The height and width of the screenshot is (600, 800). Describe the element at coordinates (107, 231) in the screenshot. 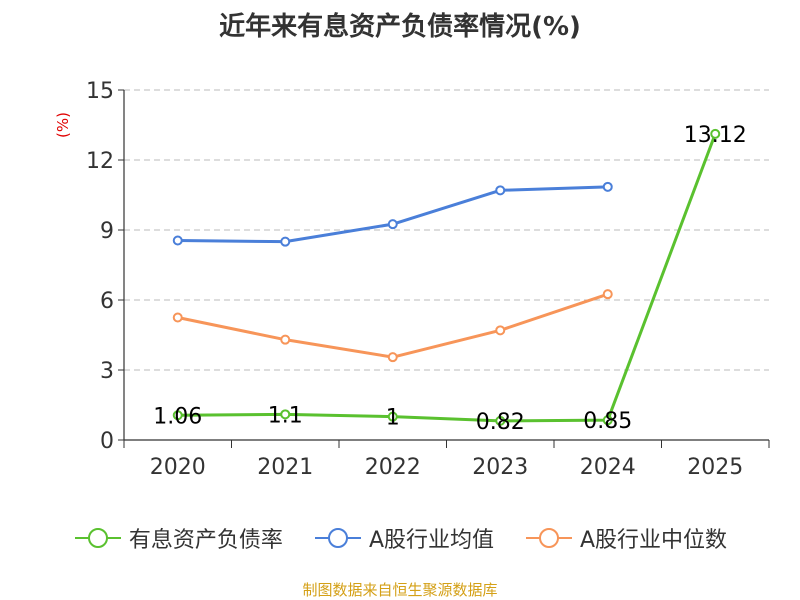

I see `y-tick-label: 9` at that location.